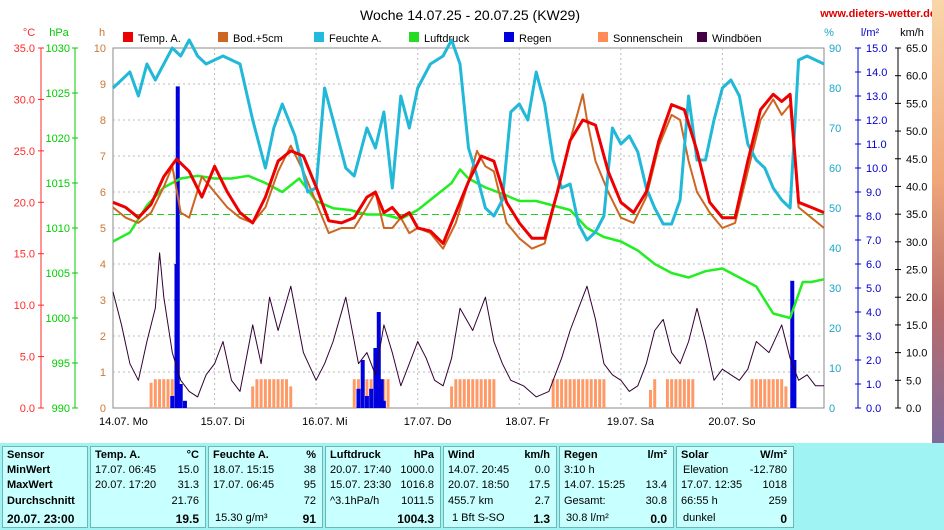 Image resolution: width=944 pixels, height=530 pixels. Describe the element at coordinates (916, 326) in the screenshot. I see `wind-tick-label: 15.0` at that location.